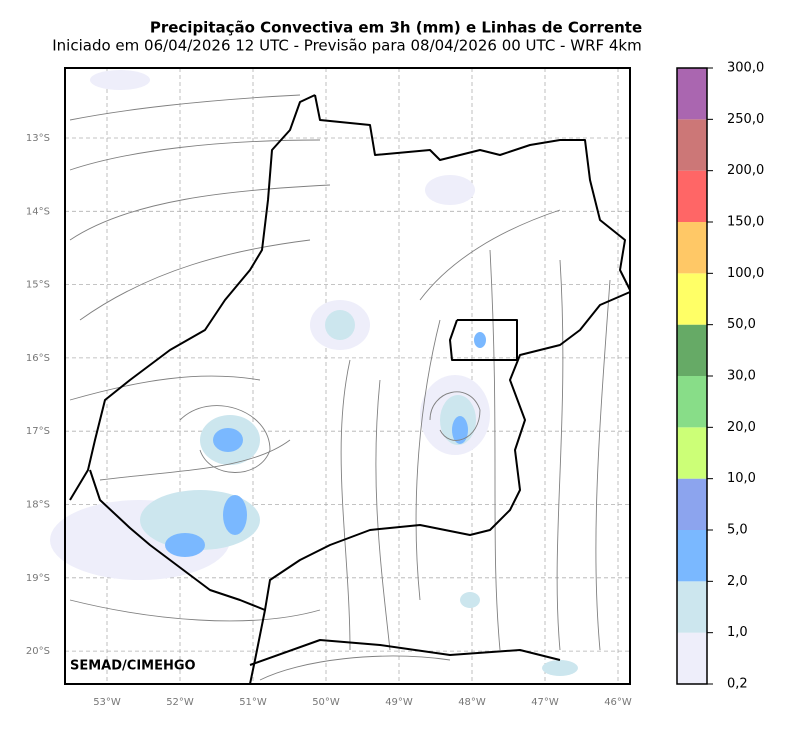 The width and height of the screenshot is (786, 732). I want to click on lat-label: 14°S, so click(38, 211).